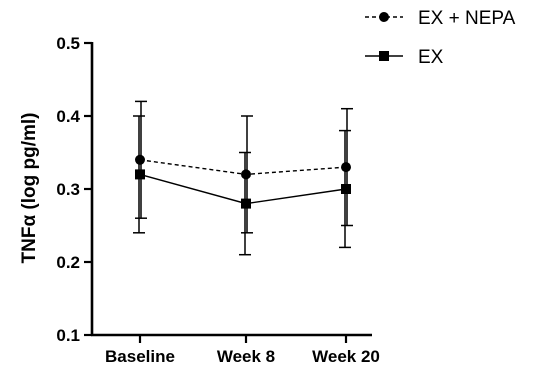 This screenshot has height=381, width=543. Describe the element at coordinates (68, 116) in the screenshot. I see `y-tick-label: 0.4` at that location.